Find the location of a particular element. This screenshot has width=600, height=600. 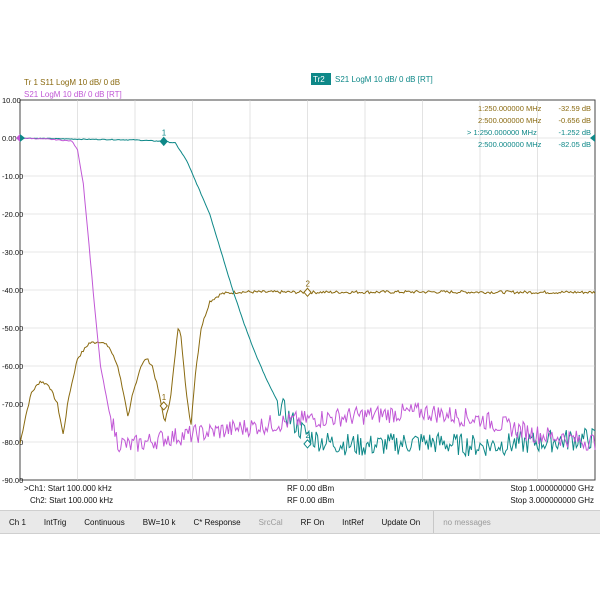

trace-2-badge-box is located at coordinates (321, 79).